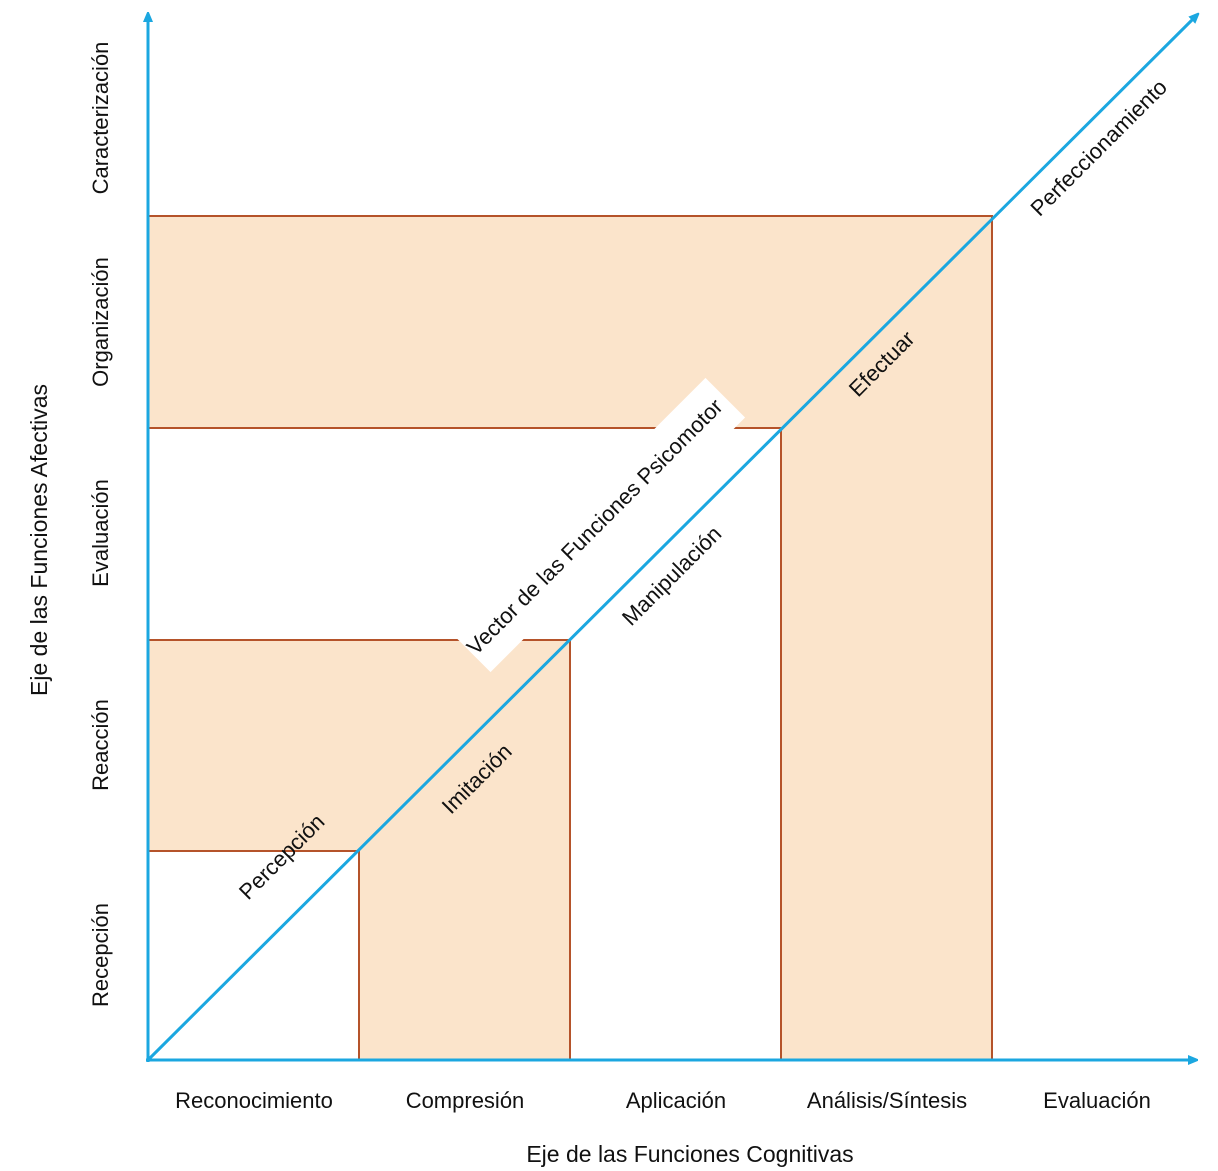  What do you see at coordinates (100, 322) in the screenshot?
I see `y-category-label: Organización` at bounding box center [100, 322].